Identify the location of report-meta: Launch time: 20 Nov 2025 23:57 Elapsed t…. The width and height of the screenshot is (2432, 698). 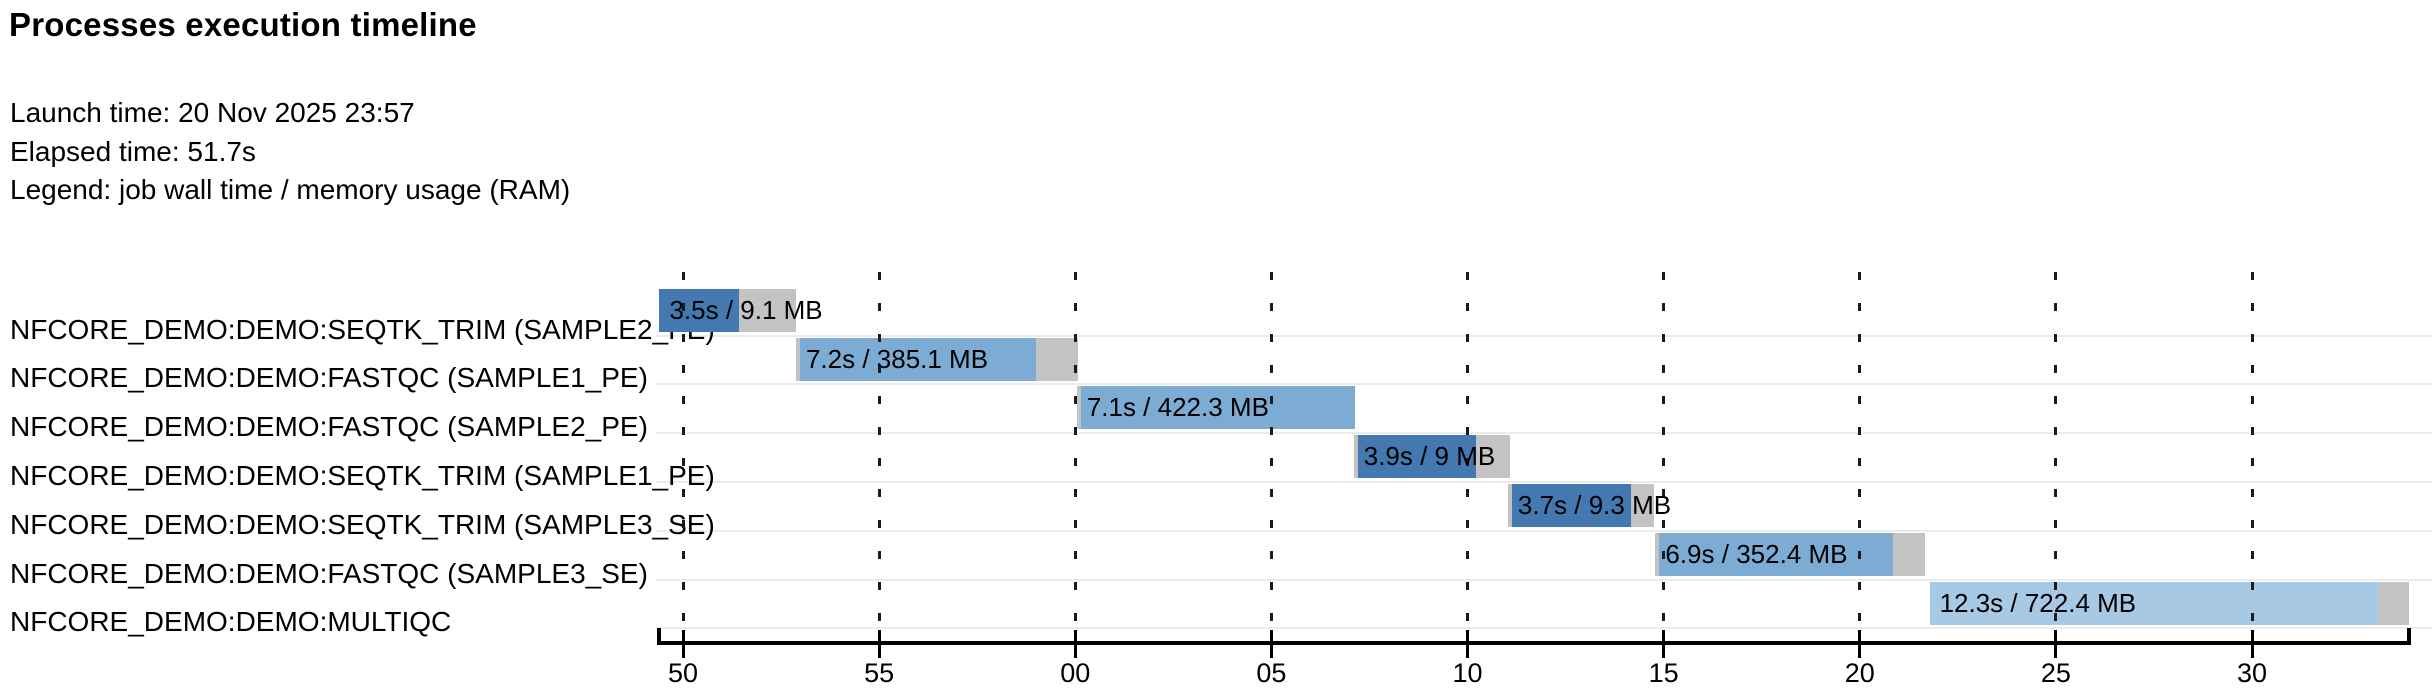
(290, 152).